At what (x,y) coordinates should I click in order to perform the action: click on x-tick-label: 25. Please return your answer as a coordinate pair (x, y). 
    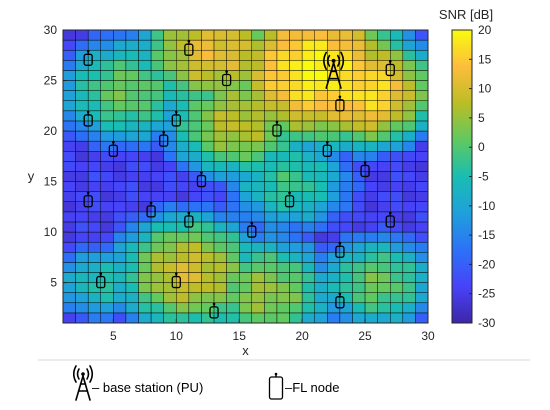
    Looking at the image, I should click on (365, 336).